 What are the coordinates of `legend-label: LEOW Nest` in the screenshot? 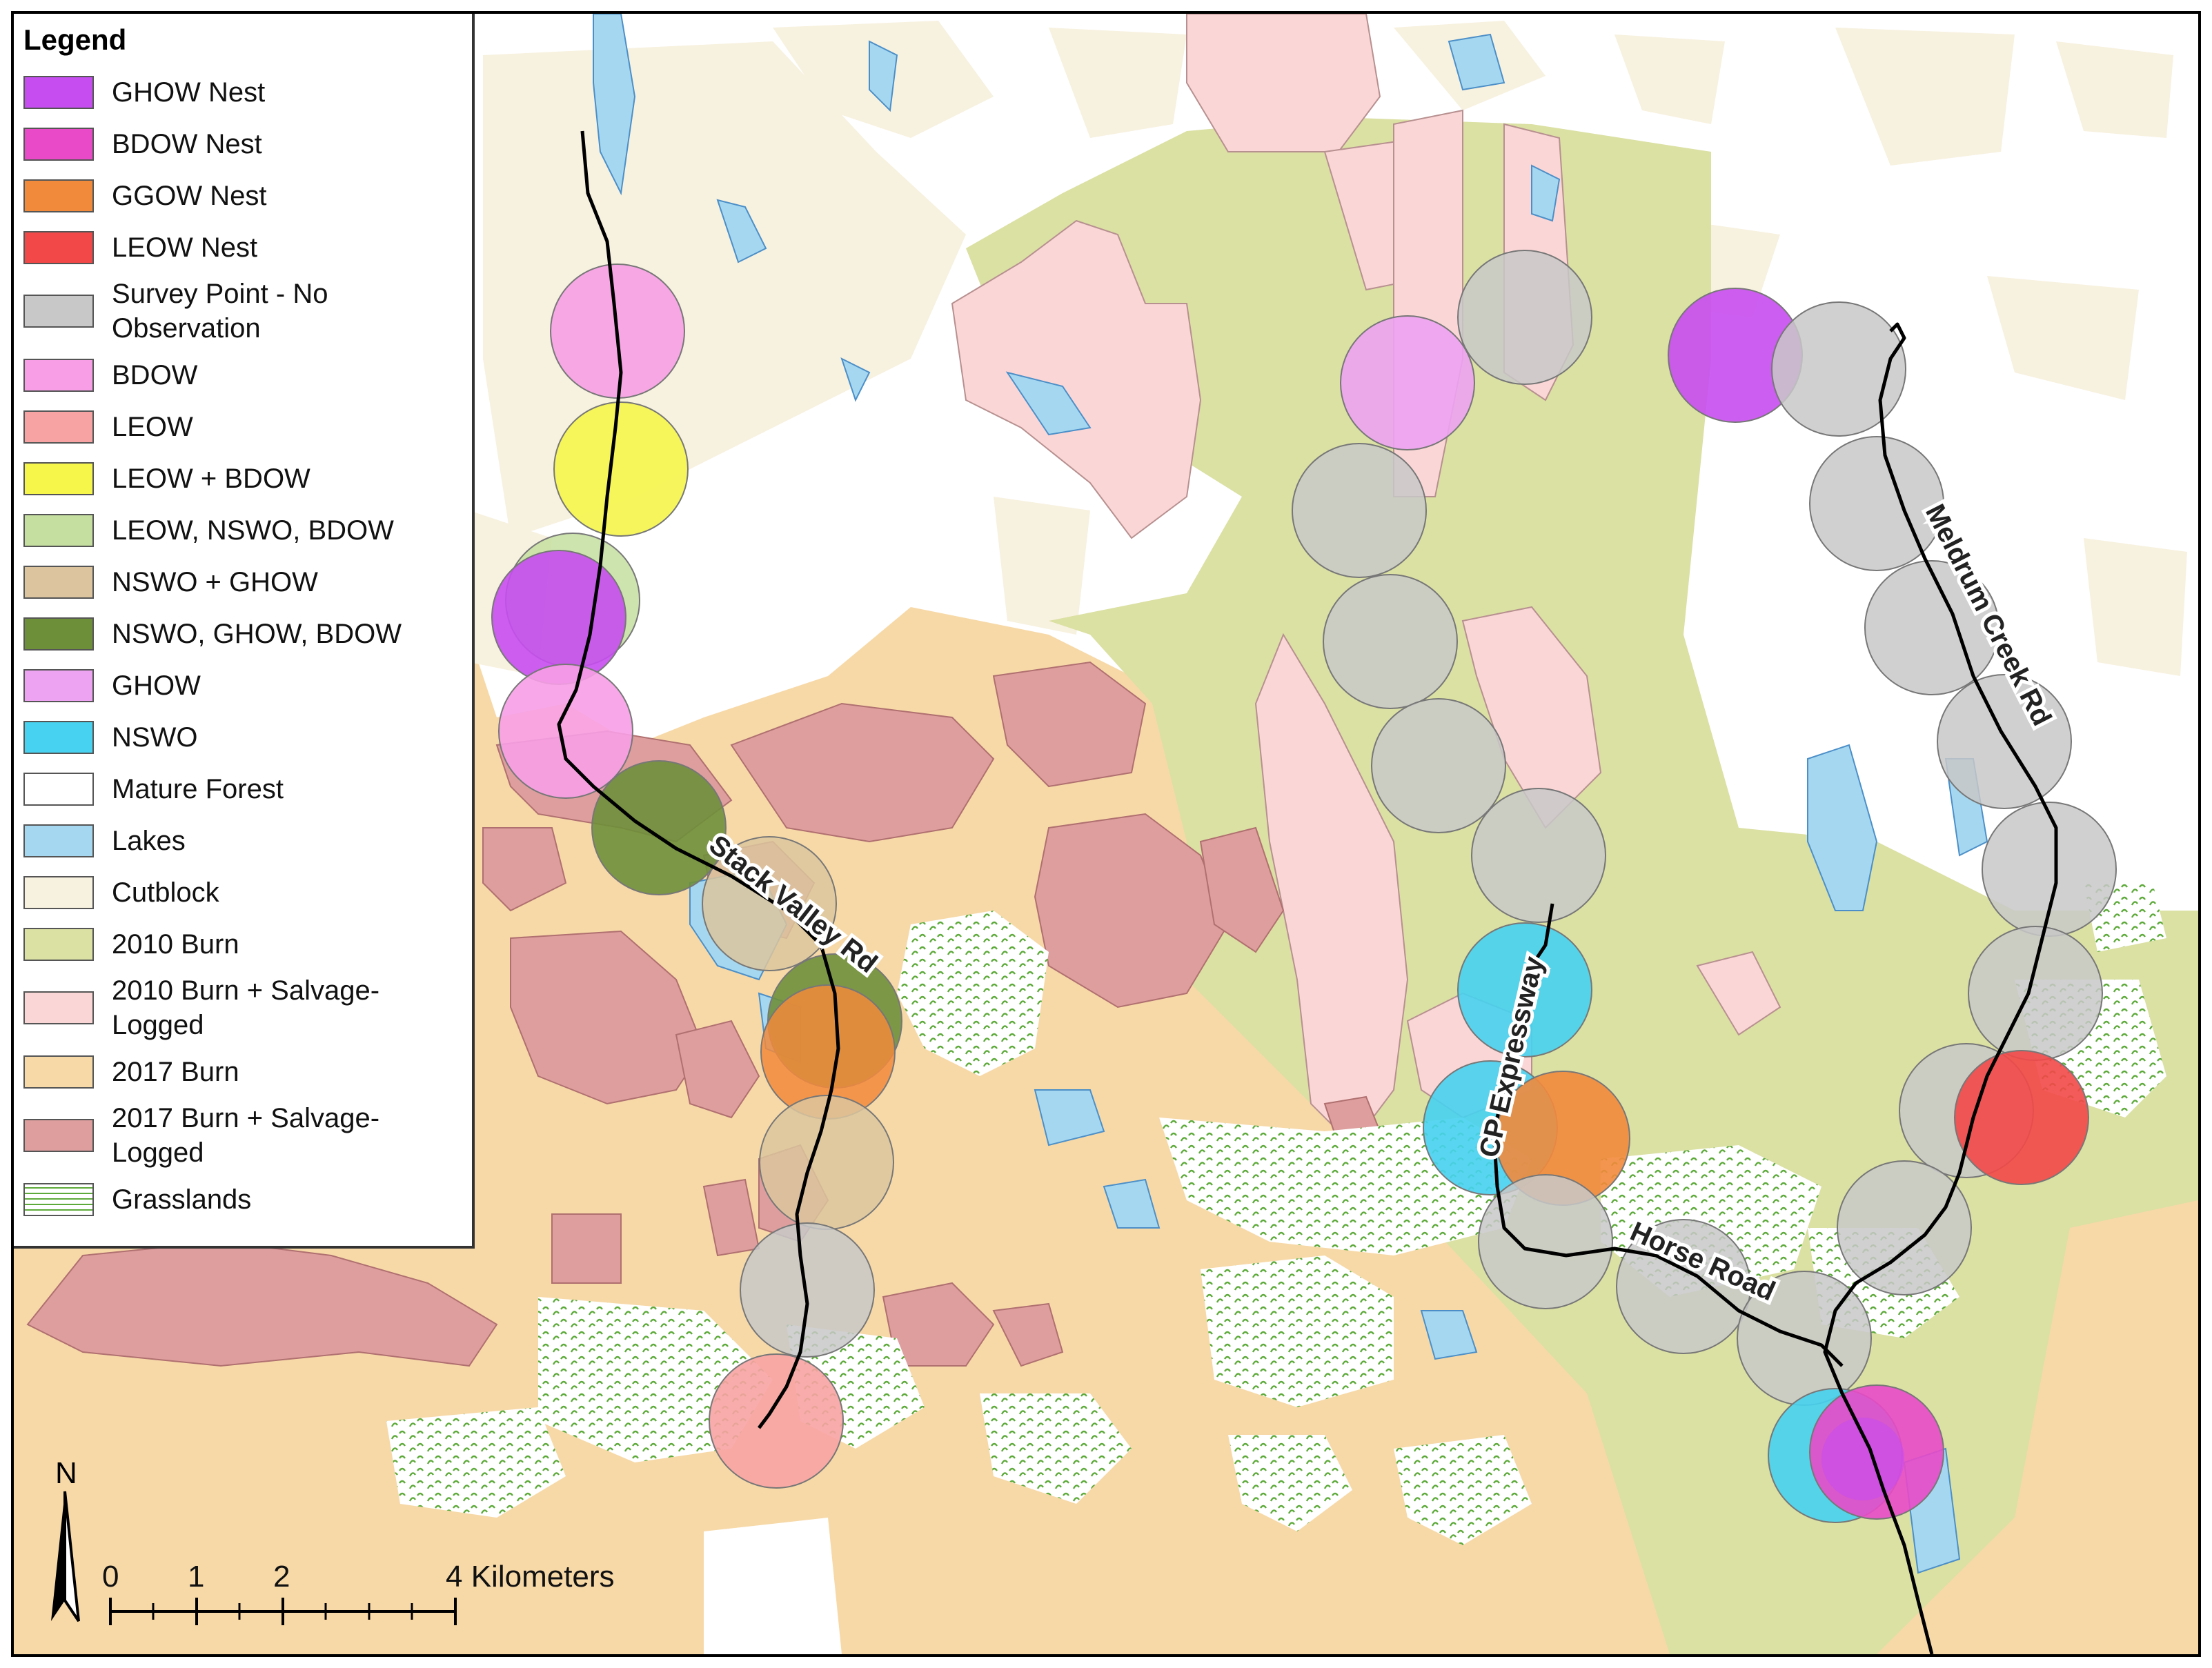 It's located at (185, 247).